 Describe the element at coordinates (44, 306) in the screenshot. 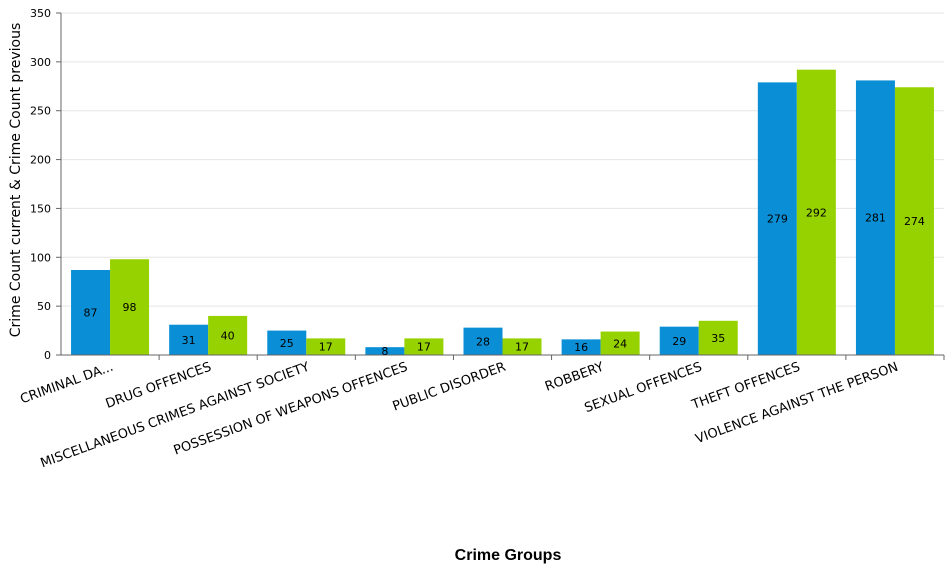

I see `y-tick-label: 50` at that location.